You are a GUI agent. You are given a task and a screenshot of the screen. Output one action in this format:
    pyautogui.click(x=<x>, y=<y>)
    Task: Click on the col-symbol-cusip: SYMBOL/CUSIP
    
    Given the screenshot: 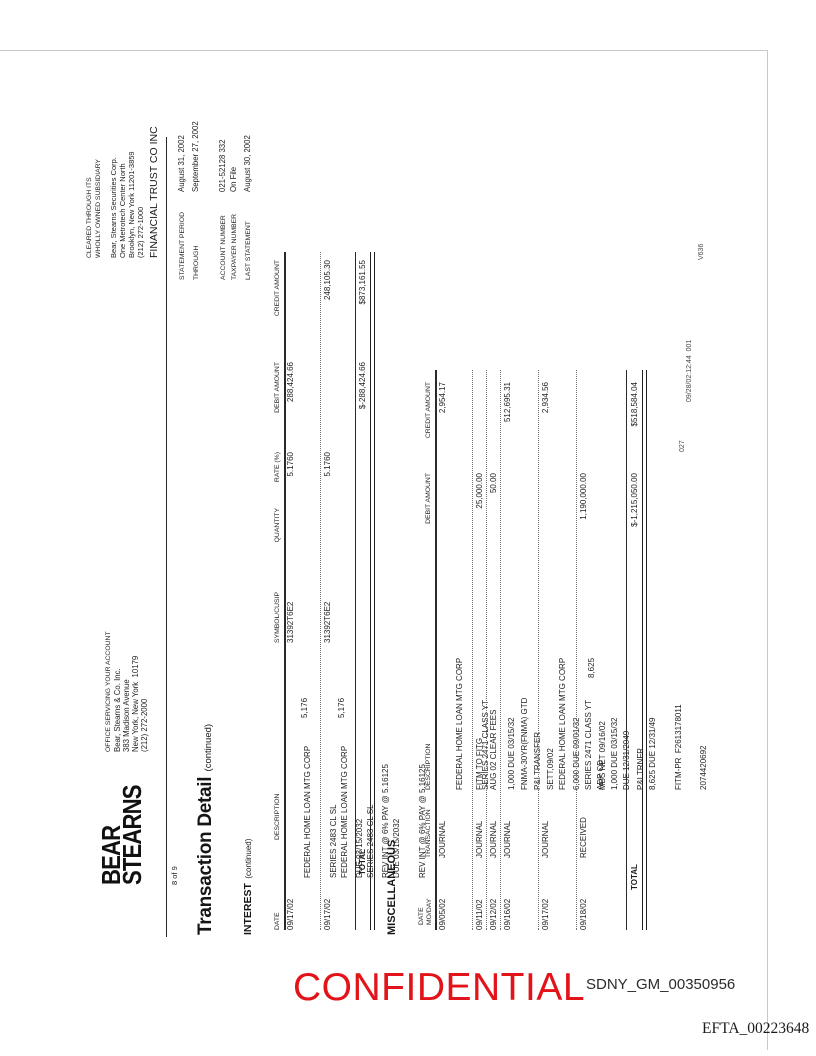 What is the action you would take?
    pyautogui.click(x=277, y=617)
    